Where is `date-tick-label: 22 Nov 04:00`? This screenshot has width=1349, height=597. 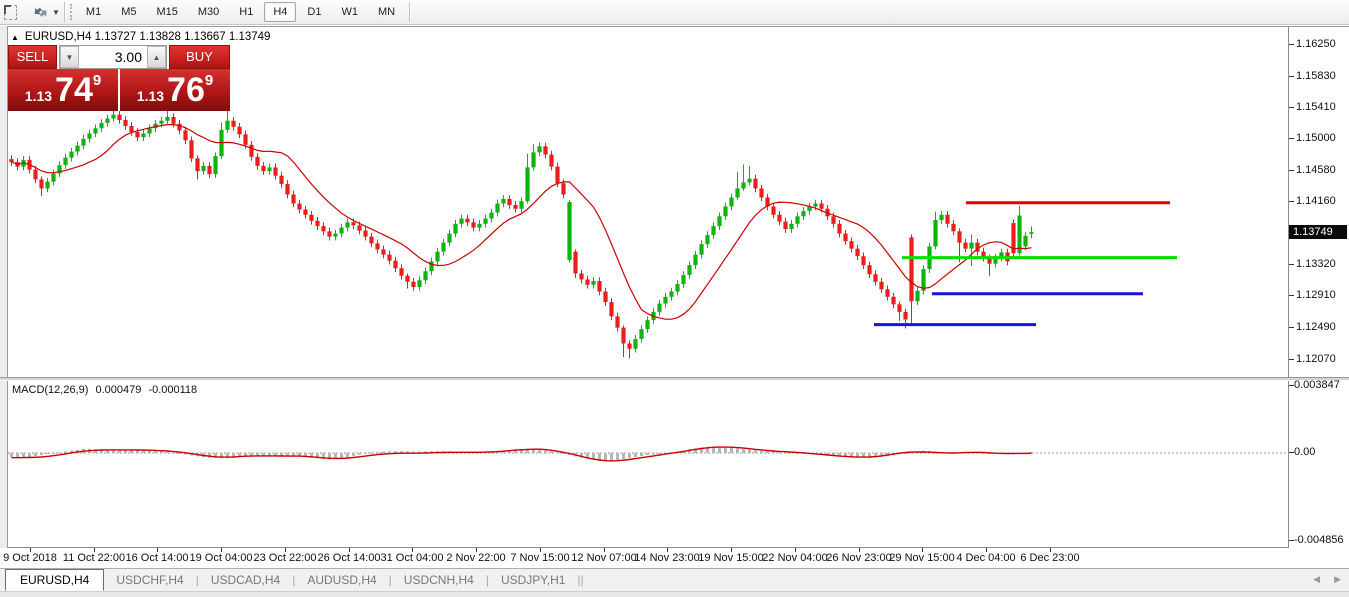
date-tick-label: 22 Nov 04:00 is located at coordinates (795, 558).